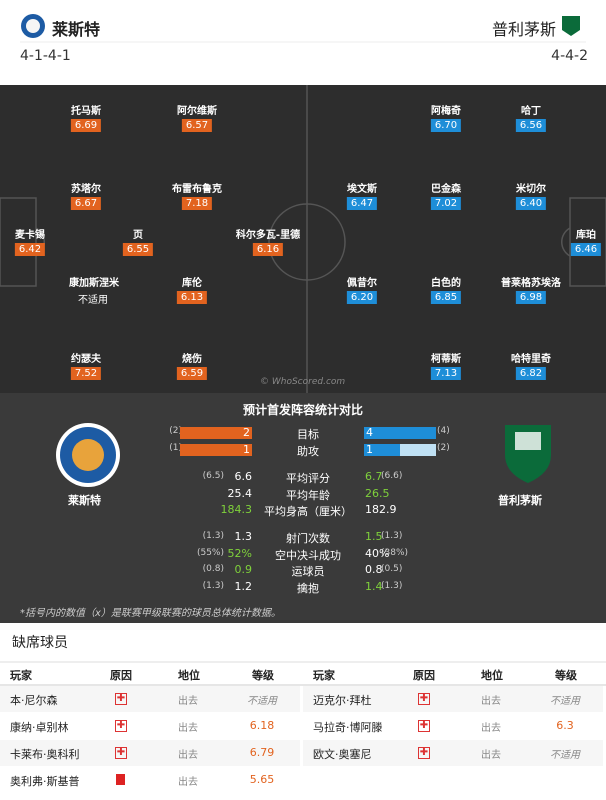 This screenshot has width=606, height=800. What do you see at coordinates (192, 359) in the screenshot?
I see `player-name: 烧伤` at bounding box center [192, 359].